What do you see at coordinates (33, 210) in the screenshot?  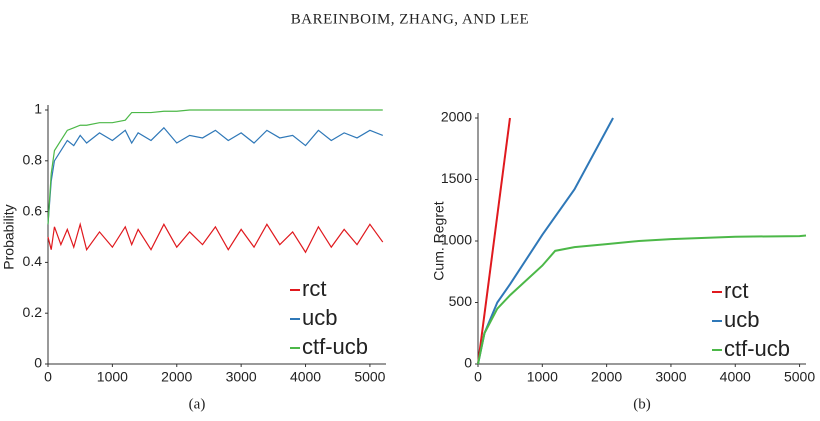 I see `y-tick-label: 0.6` at bounding box center [33, 210].